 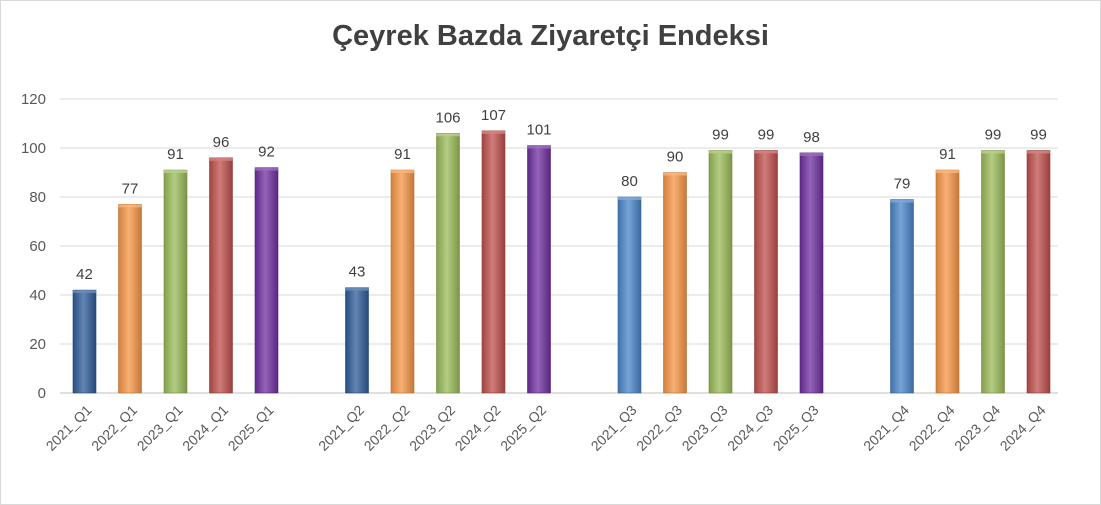 What do you see at coordinates (37, 246) in the screenshot?
I see `y-tick-label: 60` at bounding box center [37, 246].